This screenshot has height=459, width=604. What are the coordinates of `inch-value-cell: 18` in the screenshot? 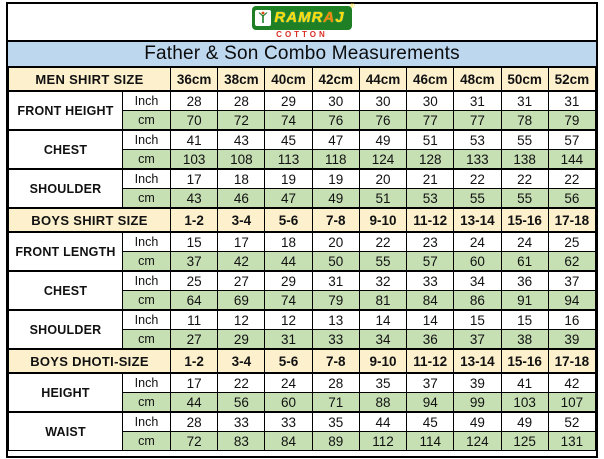 It's located at (288, 241).